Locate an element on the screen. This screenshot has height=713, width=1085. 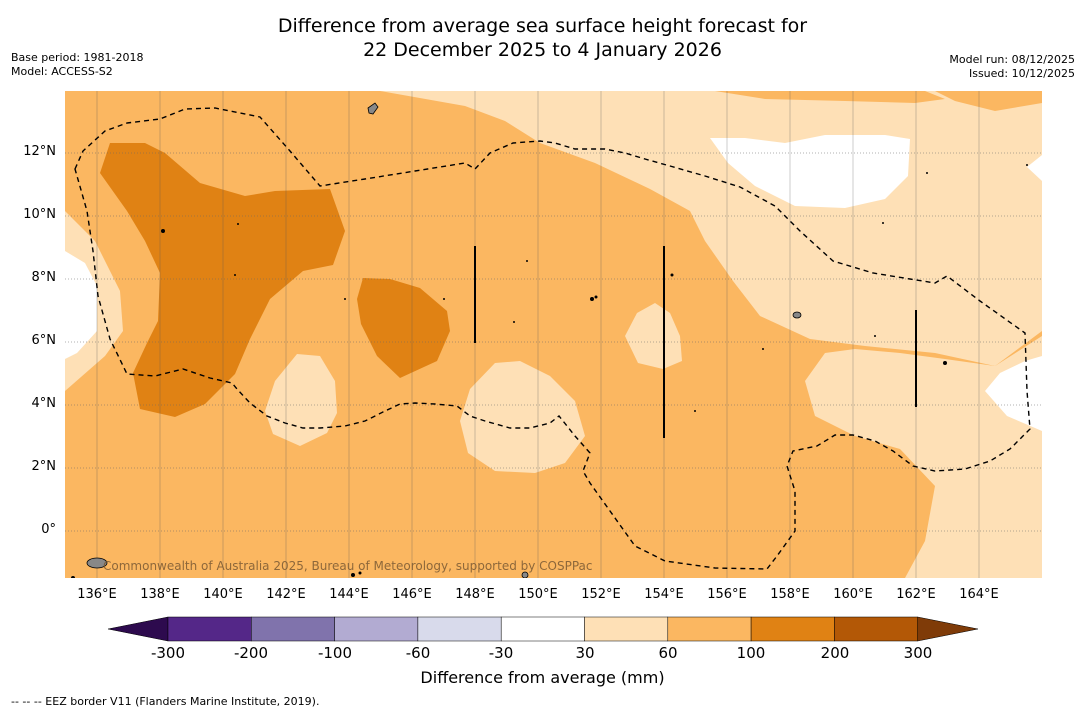
white-region-east is located at coordinates (1013, 393).